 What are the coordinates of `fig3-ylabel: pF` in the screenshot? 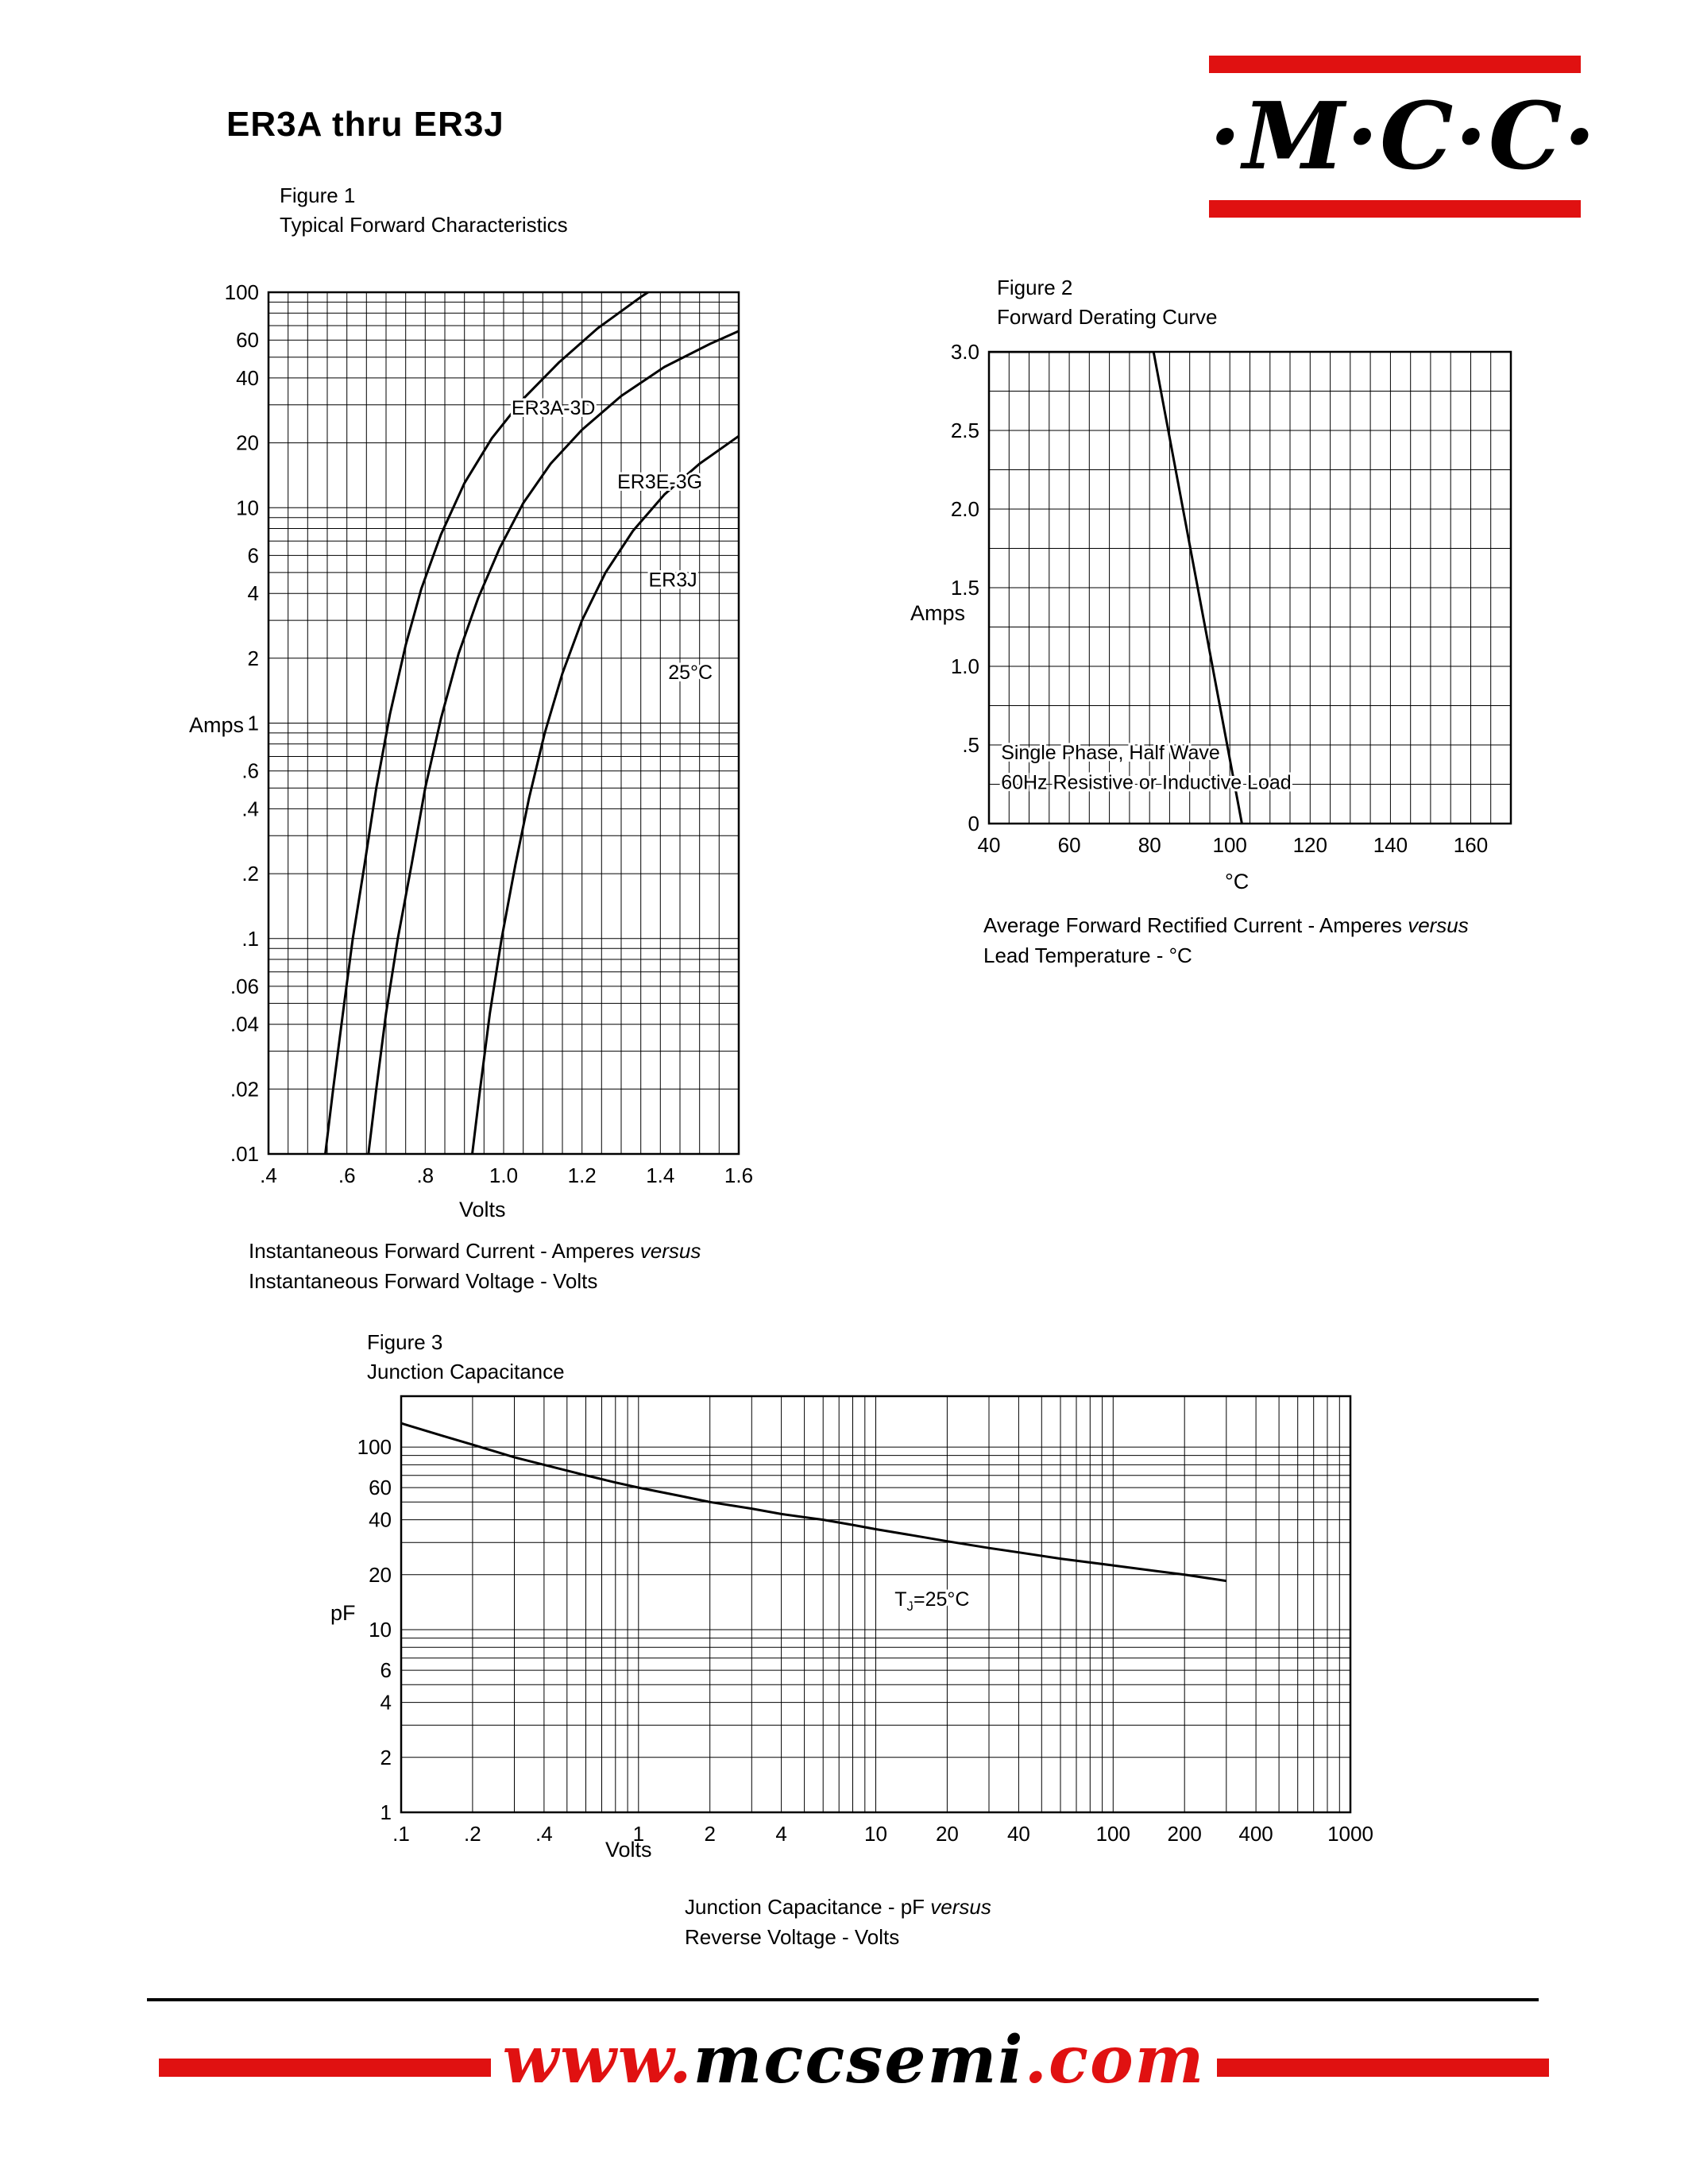 It's located at (343, 1613).